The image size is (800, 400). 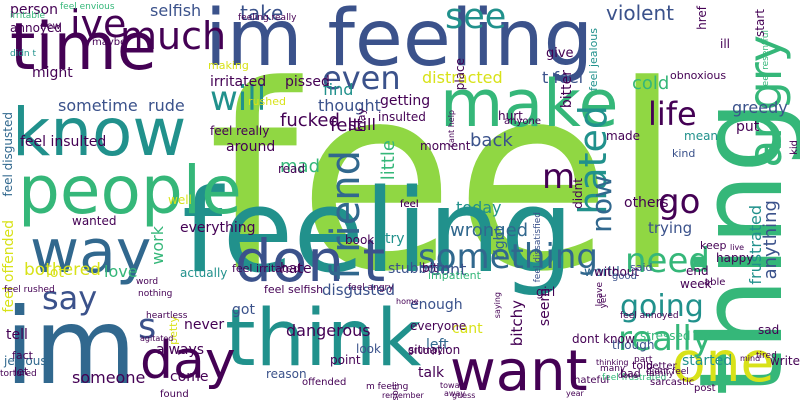 I want to click on cloud-word-sarcastic: sarcastic, so click(x=672, y=382).